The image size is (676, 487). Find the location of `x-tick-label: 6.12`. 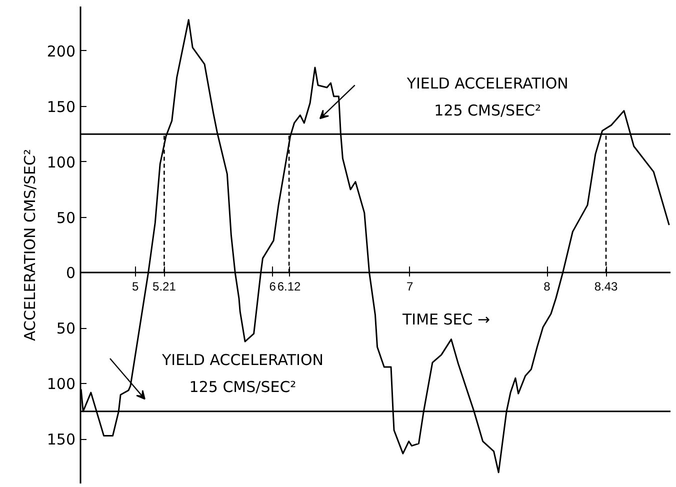

x-tick-label: 6.12 is located at coordinates (289, 287).